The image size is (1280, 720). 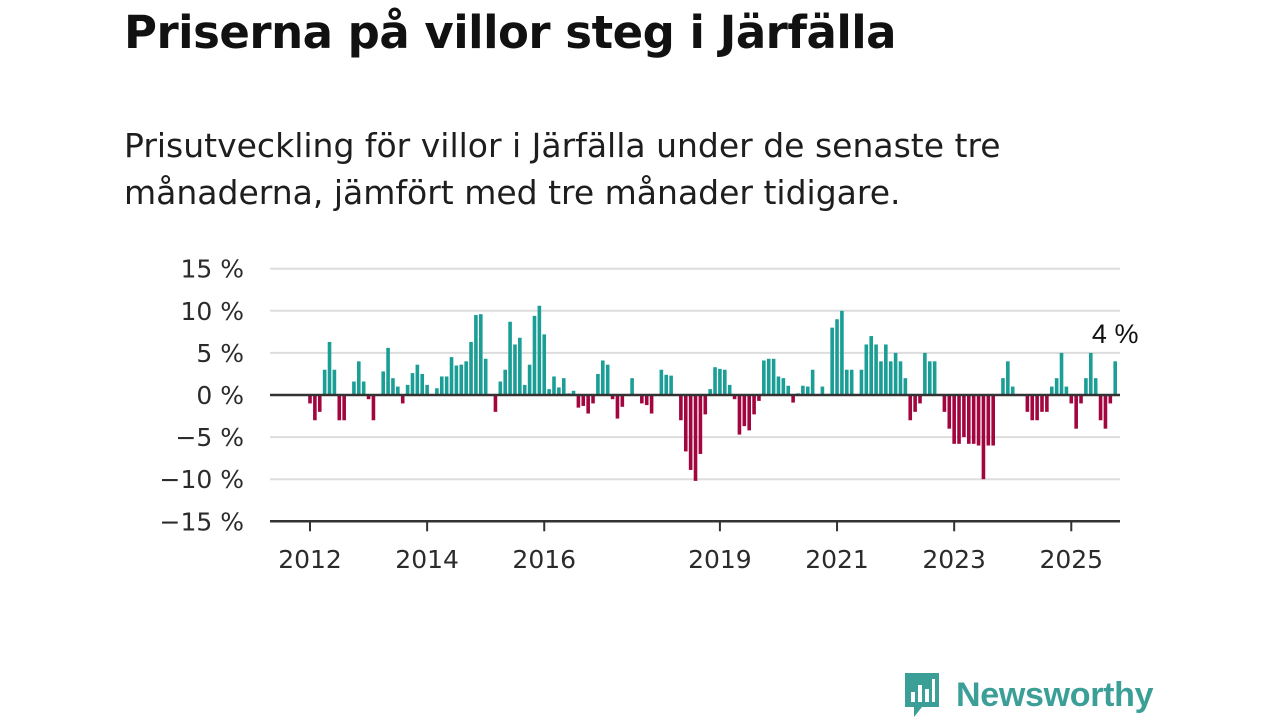 I want to click on y-tick-label: 15 %, so click(x=212, y=269).